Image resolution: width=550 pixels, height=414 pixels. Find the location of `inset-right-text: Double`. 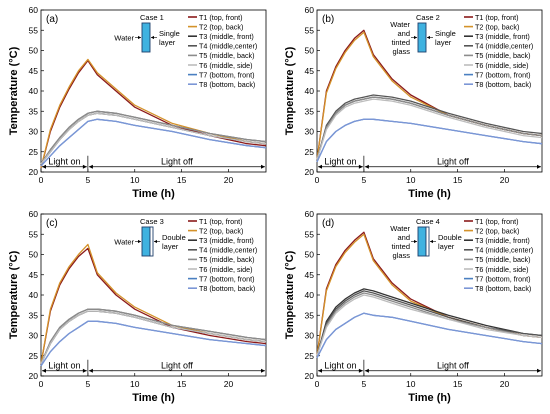

inset-right-text: Double is located at coordinates (174, 237).